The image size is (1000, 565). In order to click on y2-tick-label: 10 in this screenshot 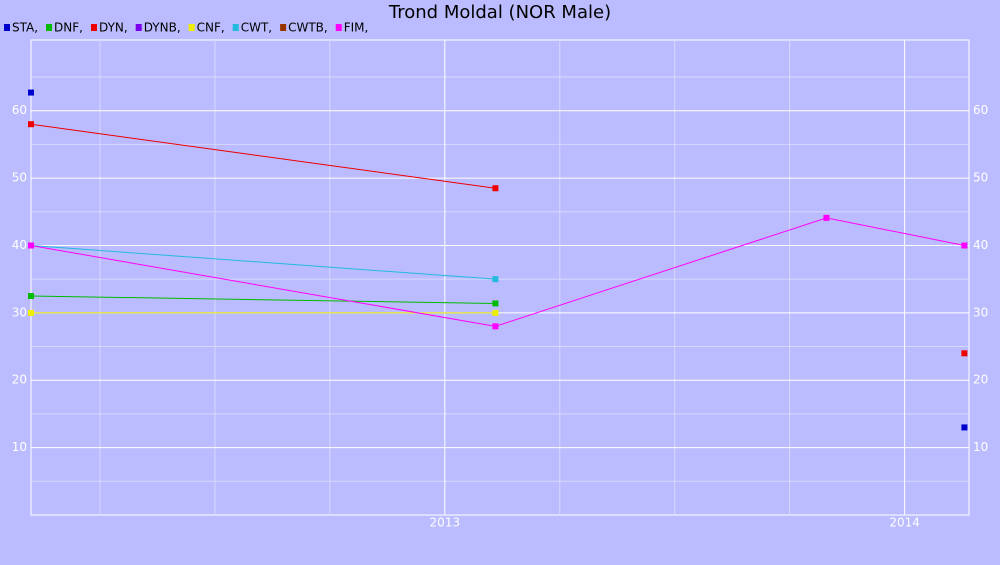, I will do `click(980, 447)`.